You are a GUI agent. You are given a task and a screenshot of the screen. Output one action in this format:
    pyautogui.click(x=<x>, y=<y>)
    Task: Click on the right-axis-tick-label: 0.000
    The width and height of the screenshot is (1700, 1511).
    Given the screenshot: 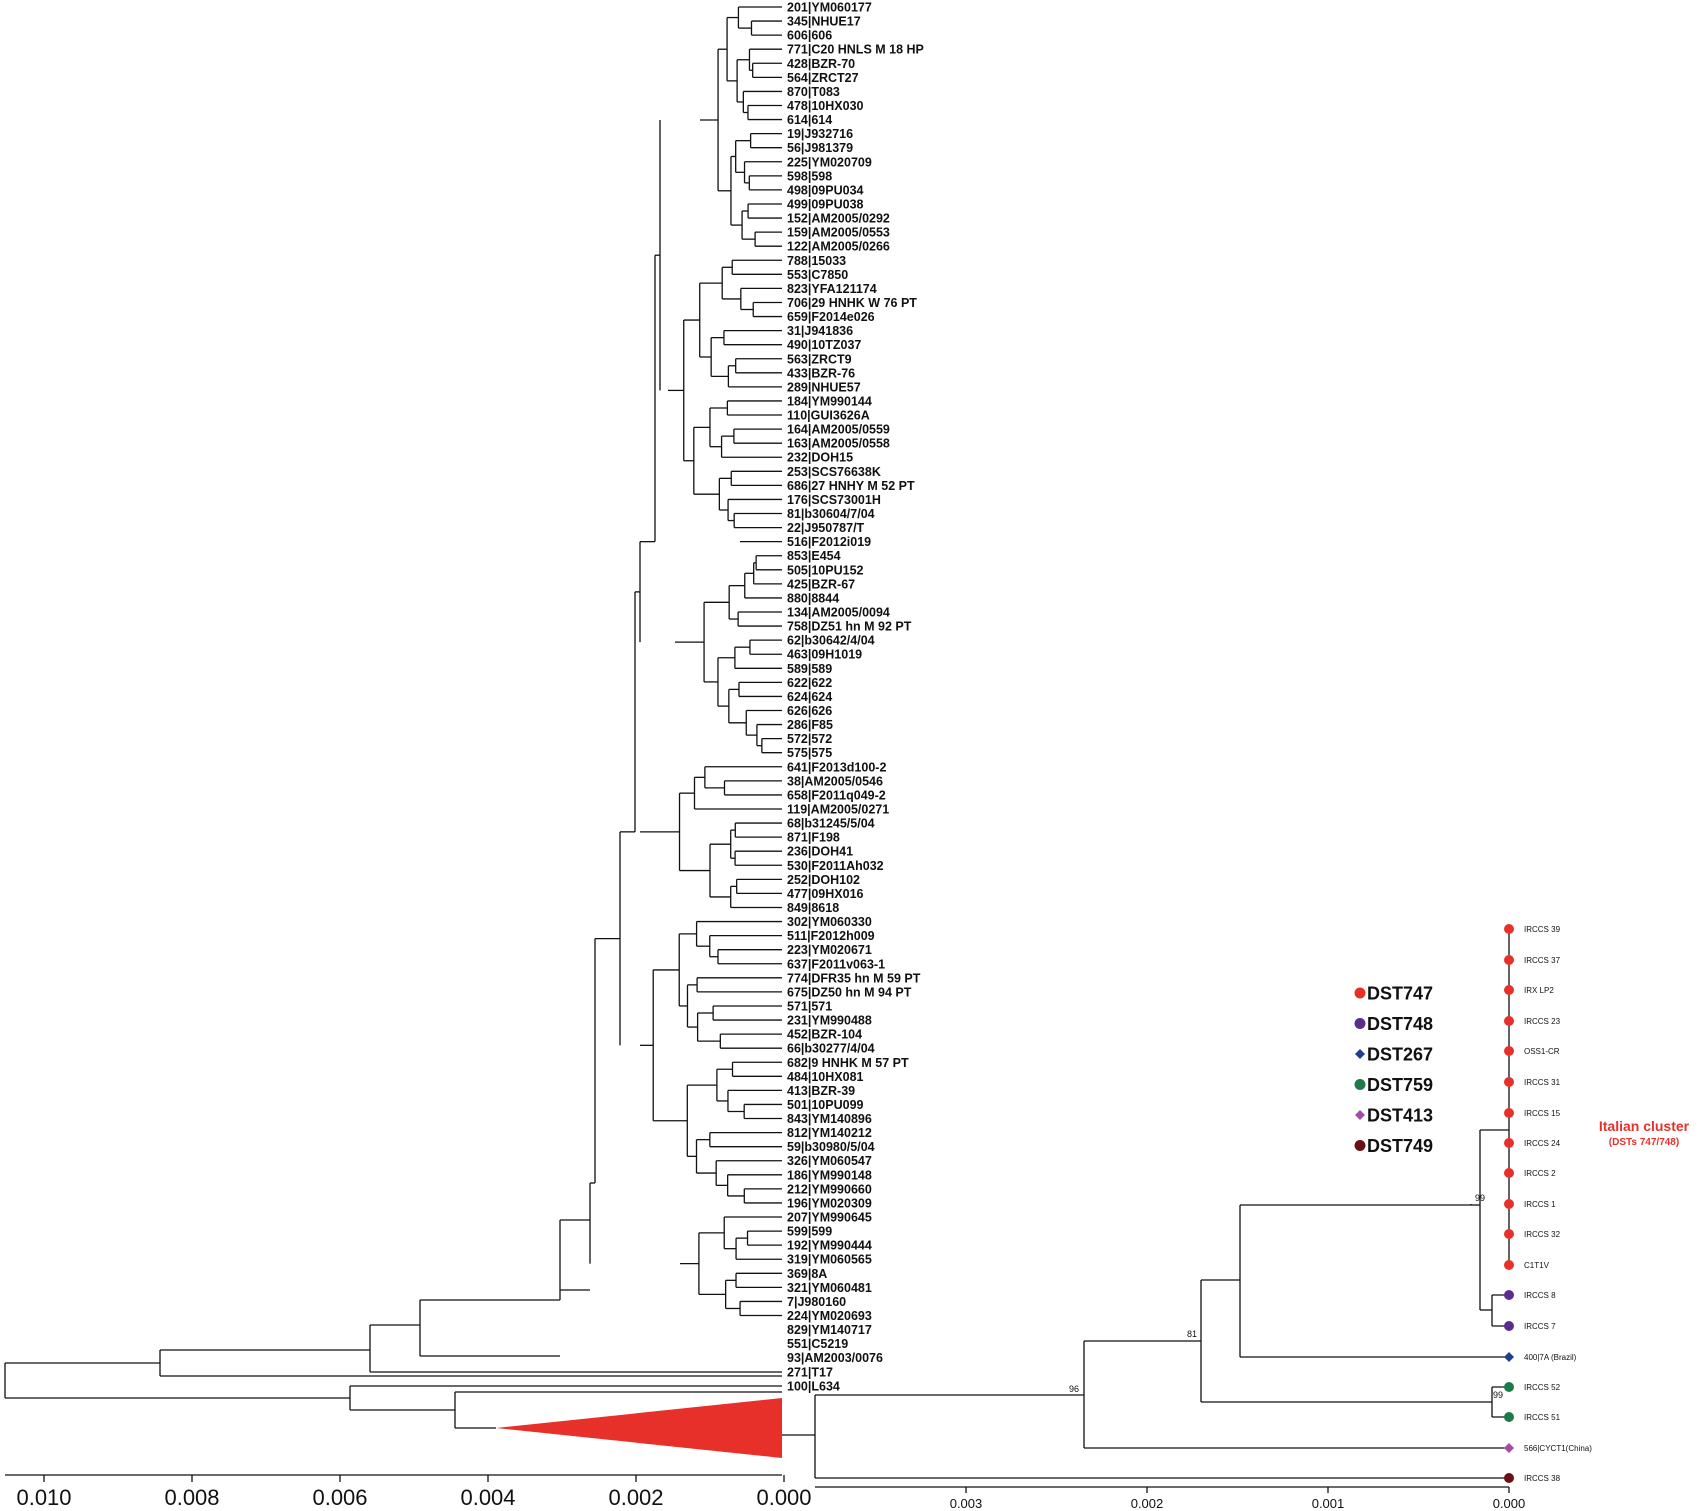 What is the action you would take?
    pyautogui.click(x=1509, y=1503)
    